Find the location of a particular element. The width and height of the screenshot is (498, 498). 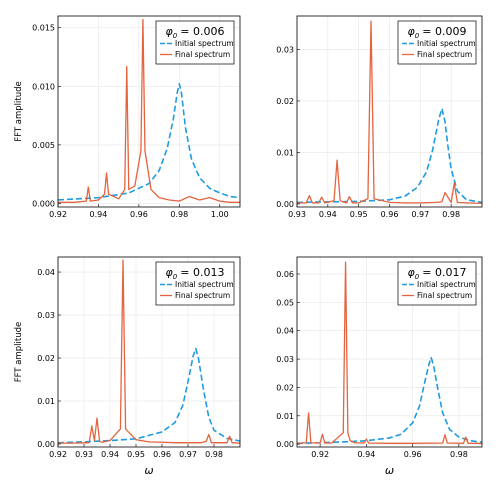

y-tick-label: 0.05 is located at coordinates (285, 302).